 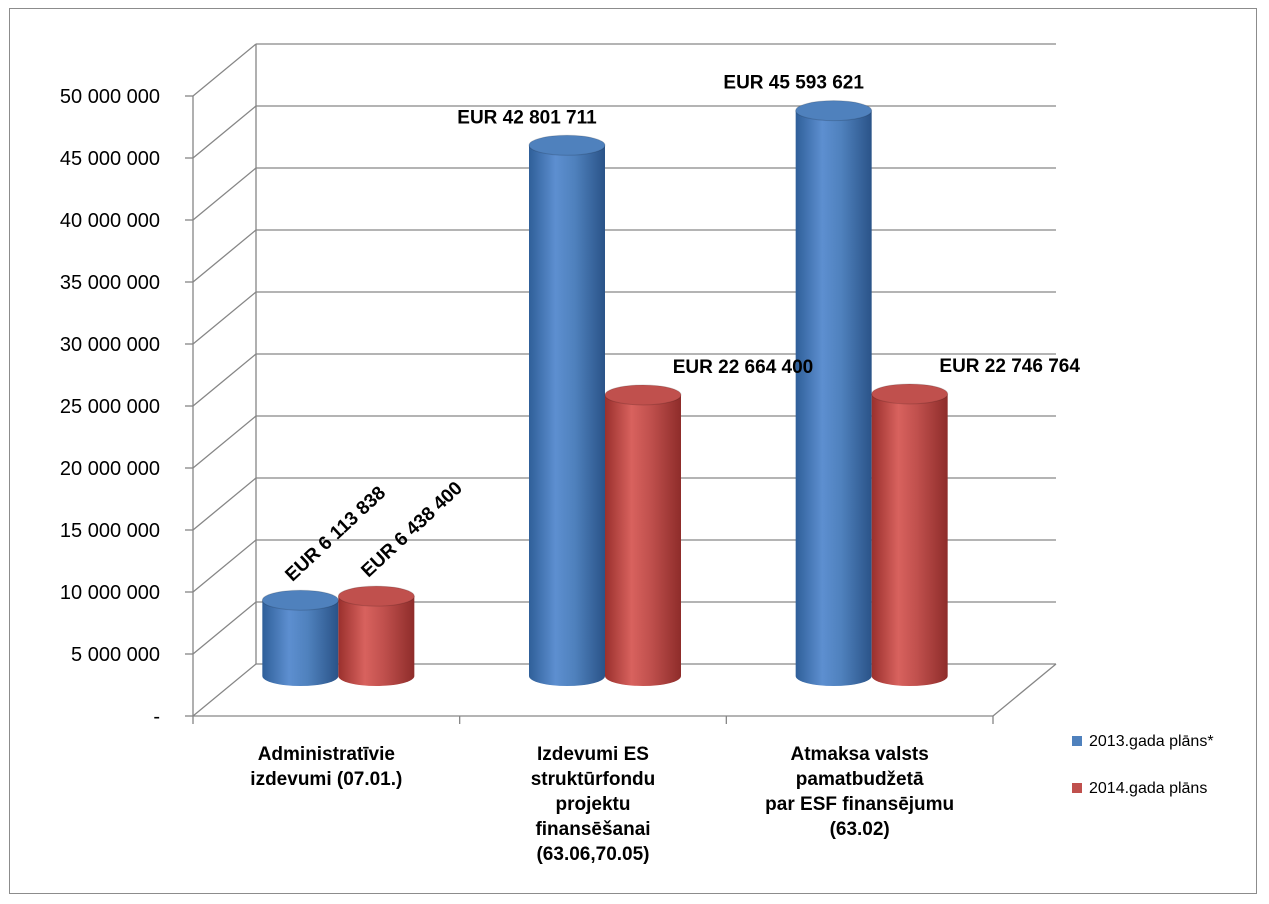 What do you see at coordinates (110, 531) in the screenshot?
I see `ytick-label: 15 000 000` at bounding box center [110, 531].